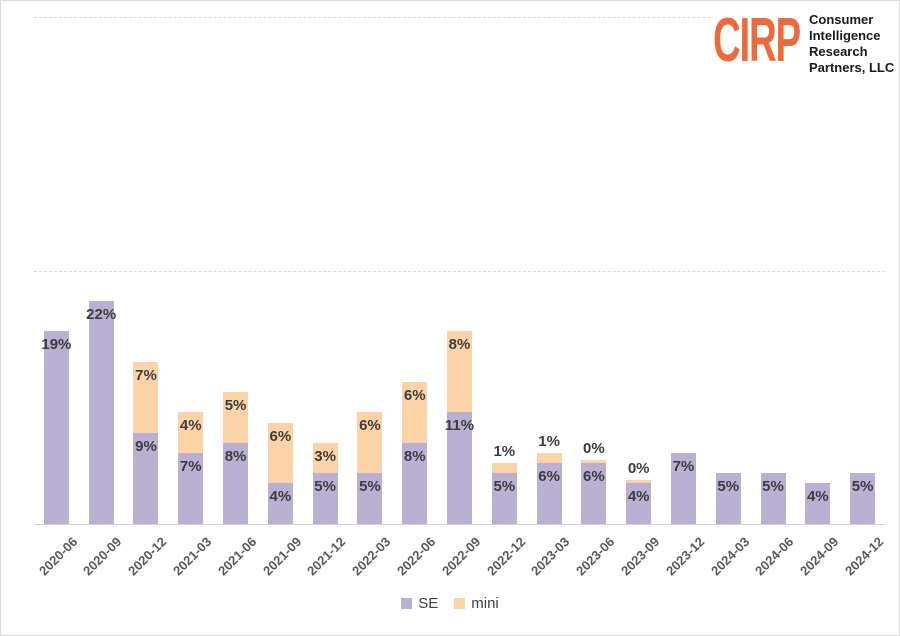 The image size is (900, 636). What do you see at coordinates (281, 556) in the screenshot?
I see `x-axis-label: 2021-09` at bounding box center [281, 556].